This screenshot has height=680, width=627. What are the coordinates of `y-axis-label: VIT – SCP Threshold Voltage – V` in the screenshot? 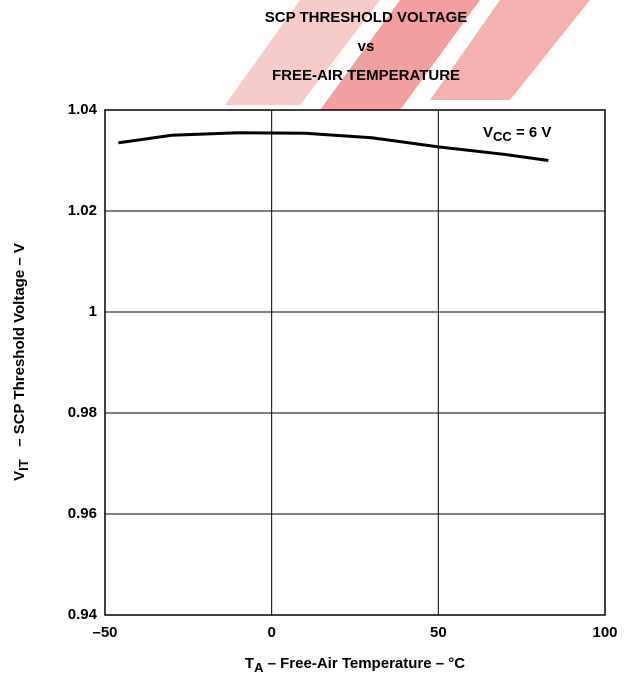 It's located at (21, 362).